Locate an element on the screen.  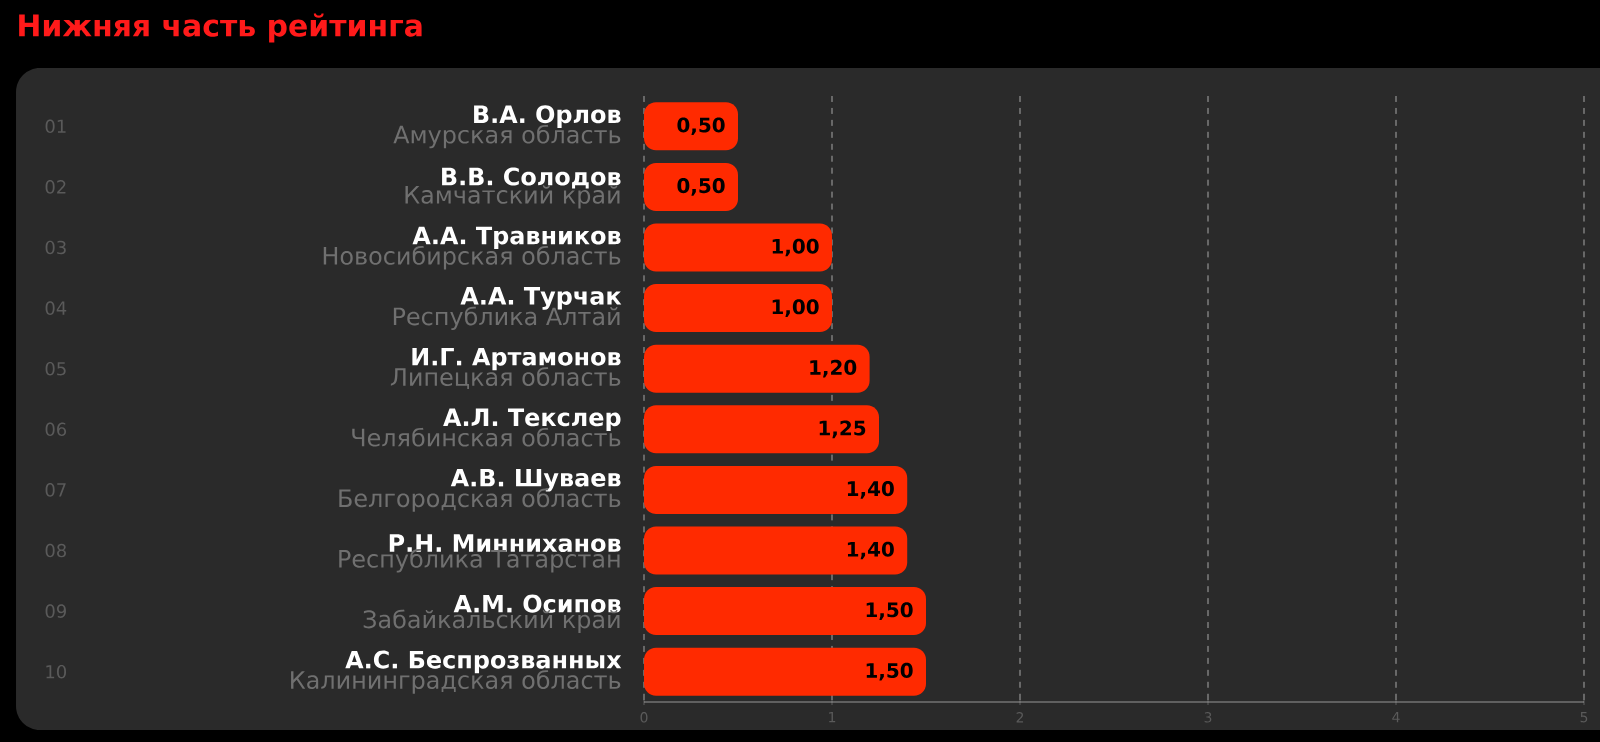
text: Липецкая область is located at coordinates (505, 378).